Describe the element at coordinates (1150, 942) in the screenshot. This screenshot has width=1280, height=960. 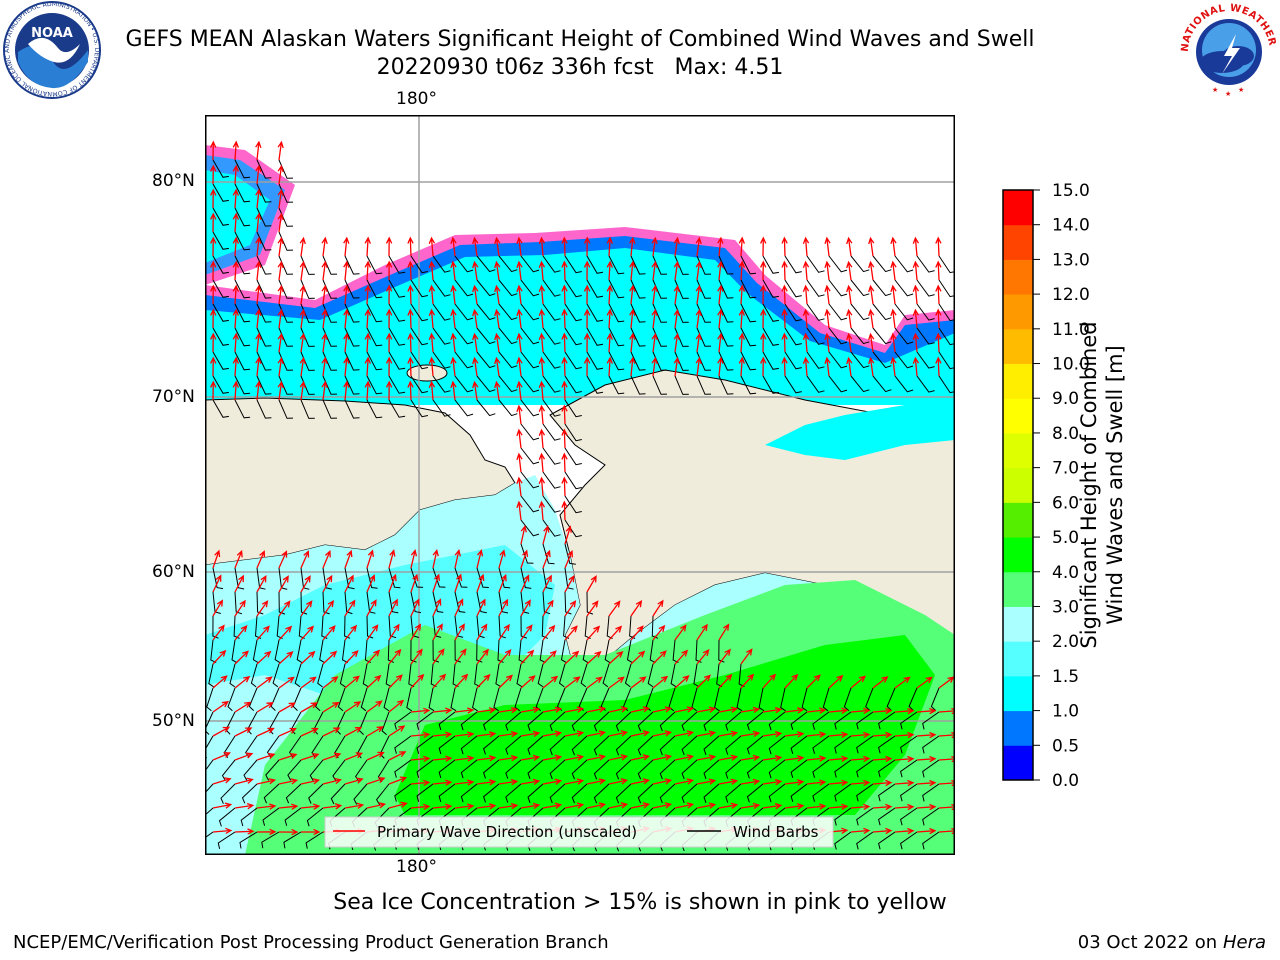
I see `footer-date: 03 Oct 2022 on` at that location.